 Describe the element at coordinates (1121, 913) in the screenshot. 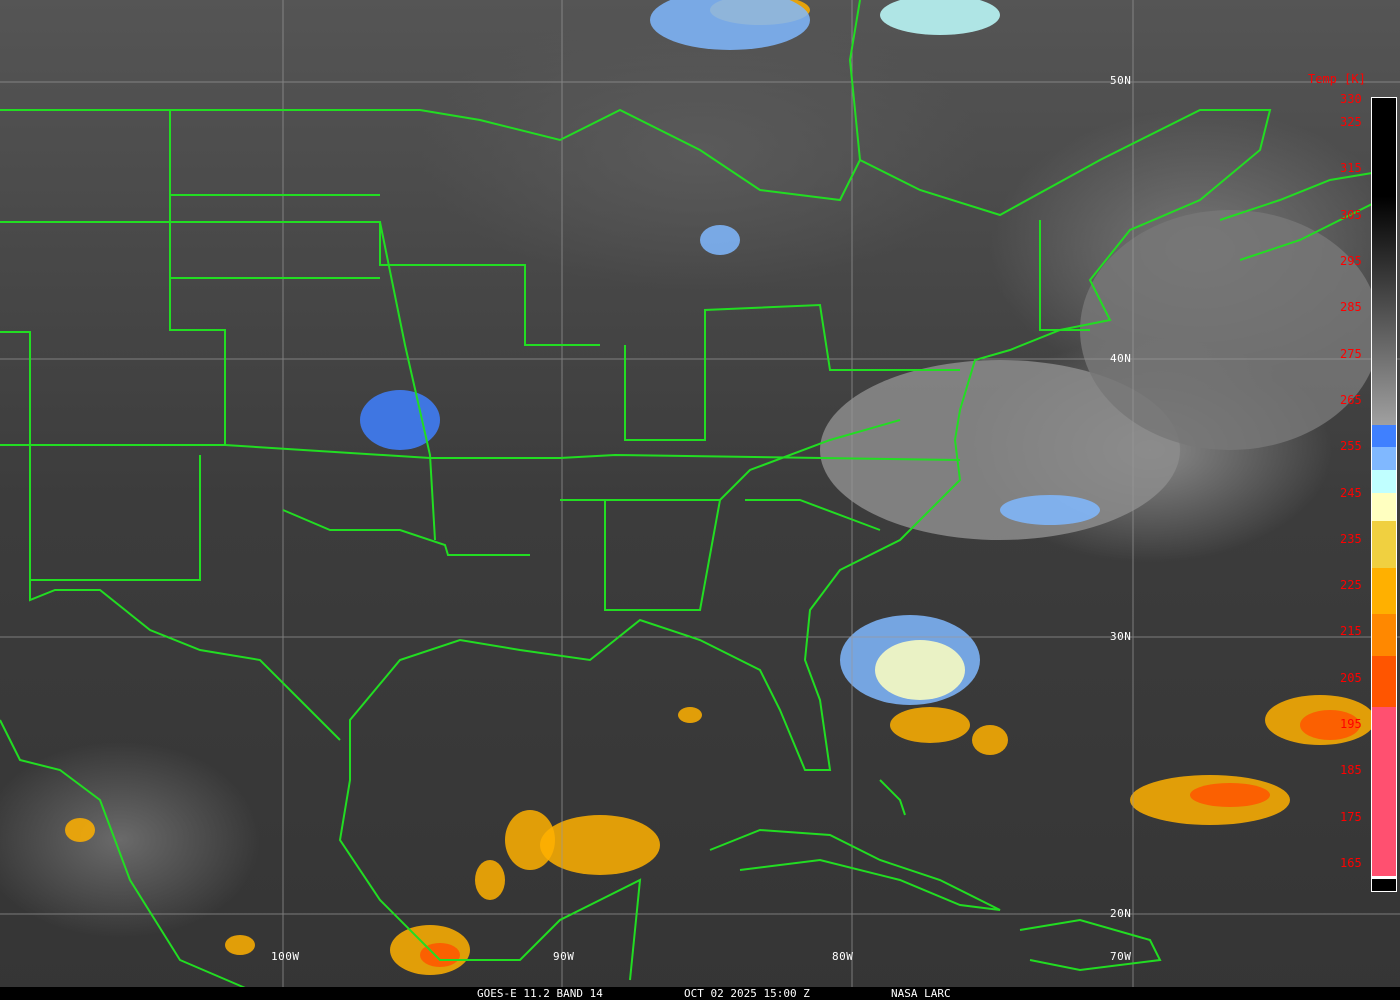

I see `lat-label-20n: 20N` at that location.